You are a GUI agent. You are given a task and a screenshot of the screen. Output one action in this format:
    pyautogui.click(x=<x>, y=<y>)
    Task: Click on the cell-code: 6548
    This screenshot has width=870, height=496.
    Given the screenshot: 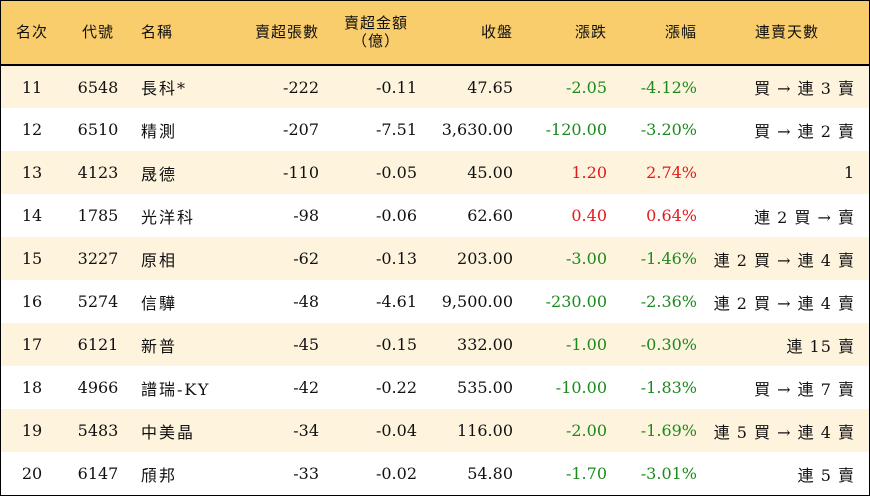 What is the action you would take?
    pyautogui.click(x=98, y=87)
    